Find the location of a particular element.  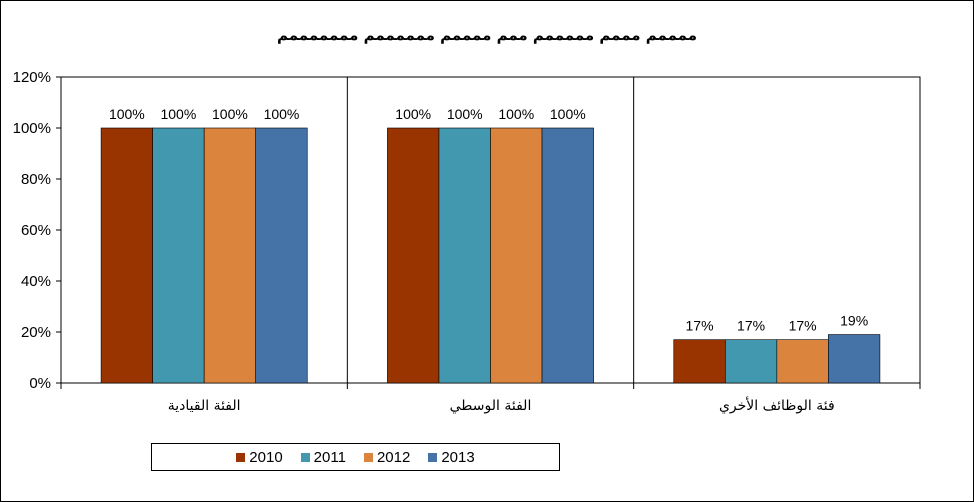

category-label: فئة الوظائف الأخري is located at coordinates (777, 405).